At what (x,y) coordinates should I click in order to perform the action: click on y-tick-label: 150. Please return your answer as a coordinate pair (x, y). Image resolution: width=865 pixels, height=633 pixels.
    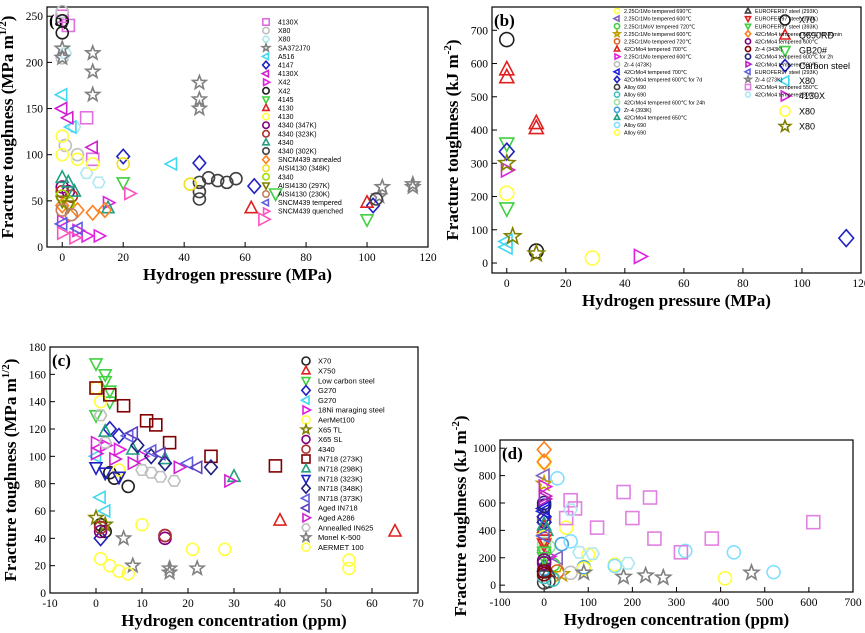
    Looking at the image, I should click on (35, 110).